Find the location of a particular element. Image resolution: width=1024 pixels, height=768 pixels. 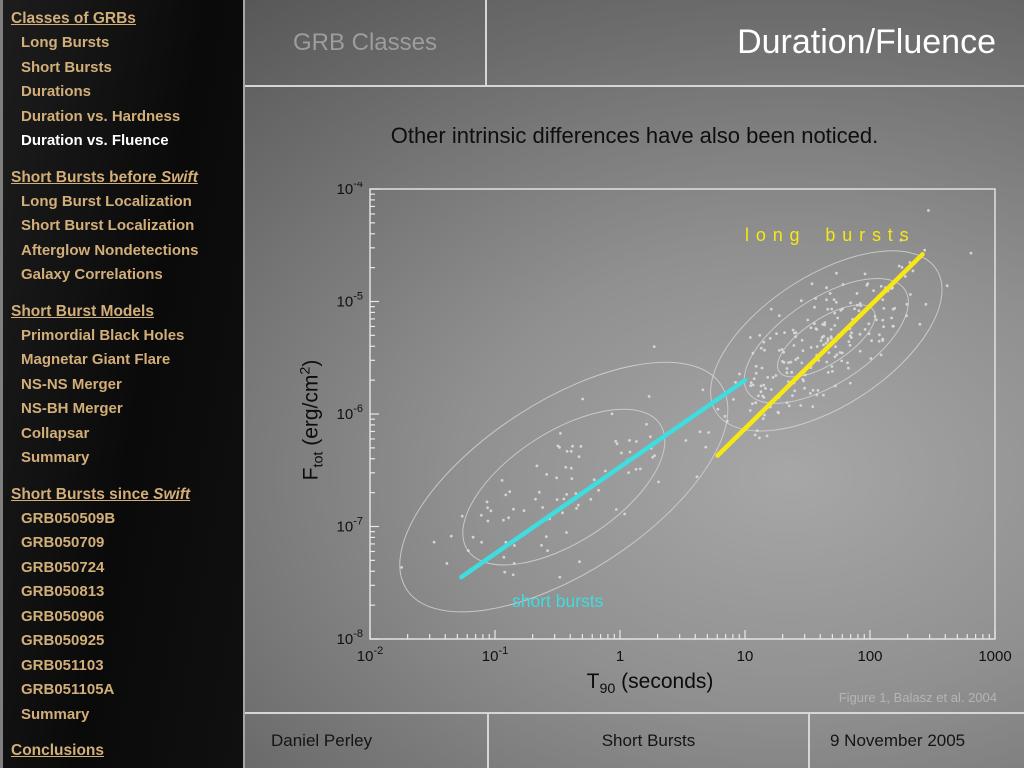

sidebar-item: Primordial Black Holes is located at coordinates (103, 335).